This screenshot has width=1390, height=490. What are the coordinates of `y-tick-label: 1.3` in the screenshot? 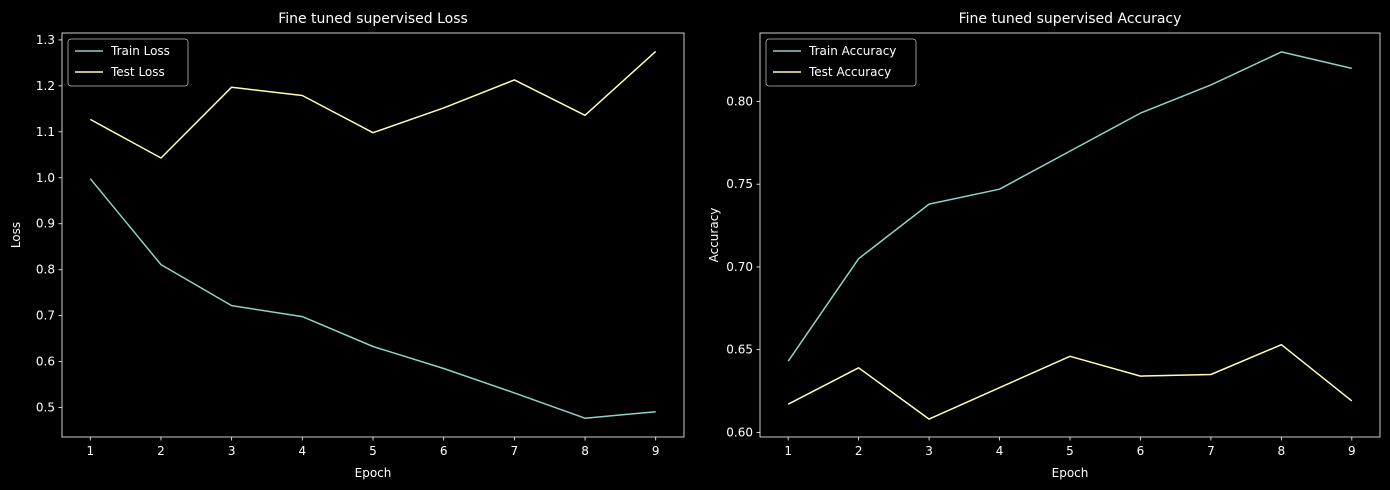 It's located at (45, 40).